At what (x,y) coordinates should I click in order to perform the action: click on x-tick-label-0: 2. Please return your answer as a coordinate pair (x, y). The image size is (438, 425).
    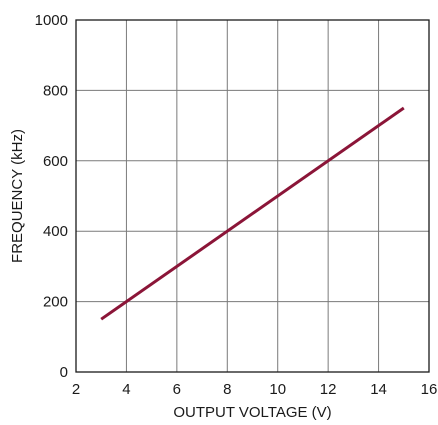
    Looking at the image, I should click on (76, 389).